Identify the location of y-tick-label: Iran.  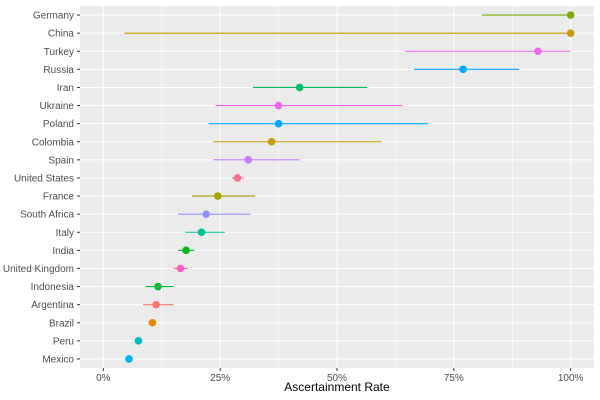
(65, 88).